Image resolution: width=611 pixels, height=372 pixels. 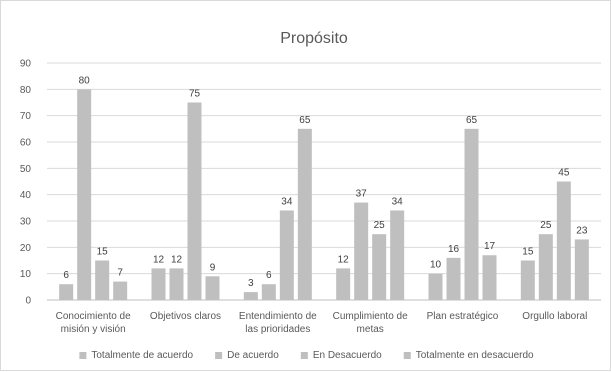 I want to click on y-tick-label: 90, so click(x=26, y=64).